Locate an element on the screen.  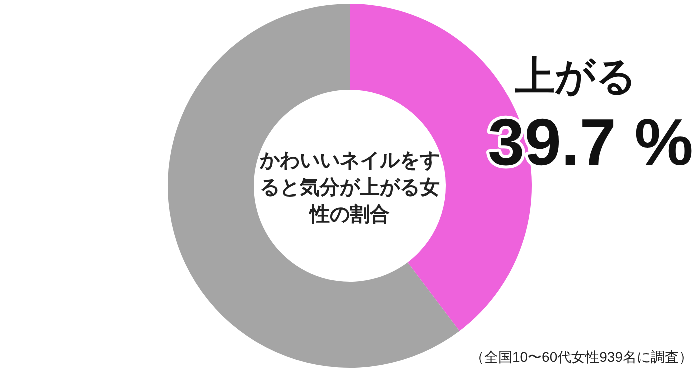
text: （全国10〜60代女性939名に調査） is located at coordinates (581, 357).